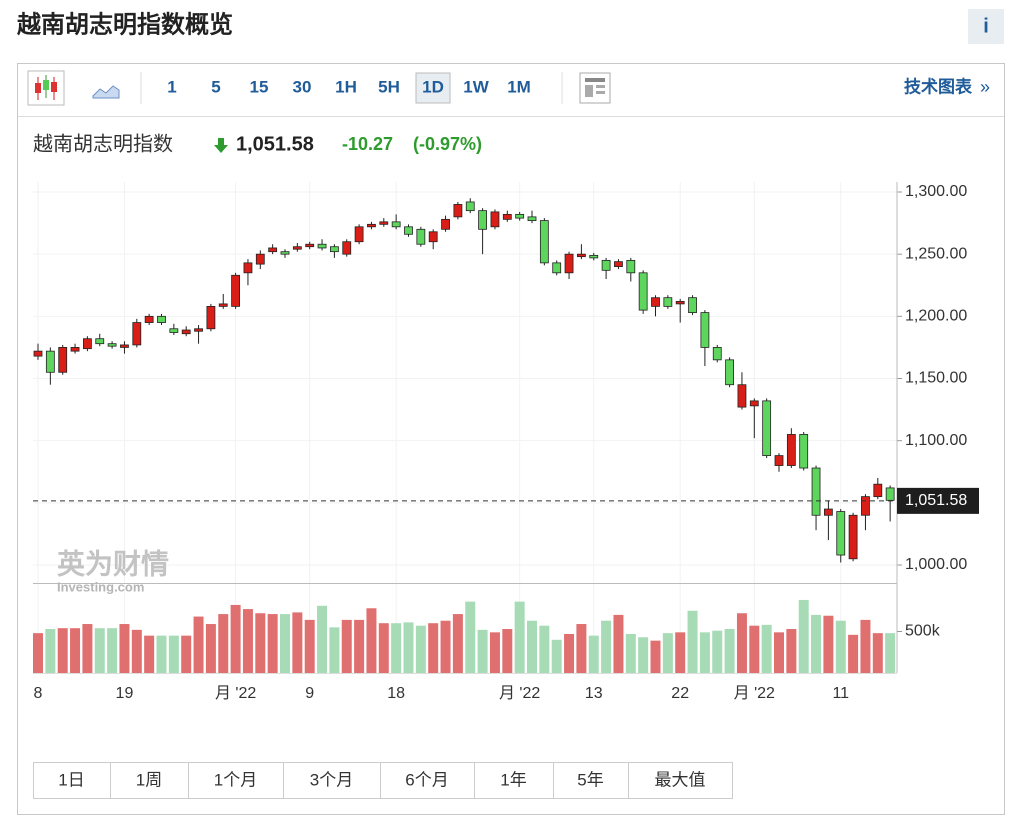 This screenshot has width=1024, height=833. I want to click on y-tick-label: 1,150.00, so click(936, 378).